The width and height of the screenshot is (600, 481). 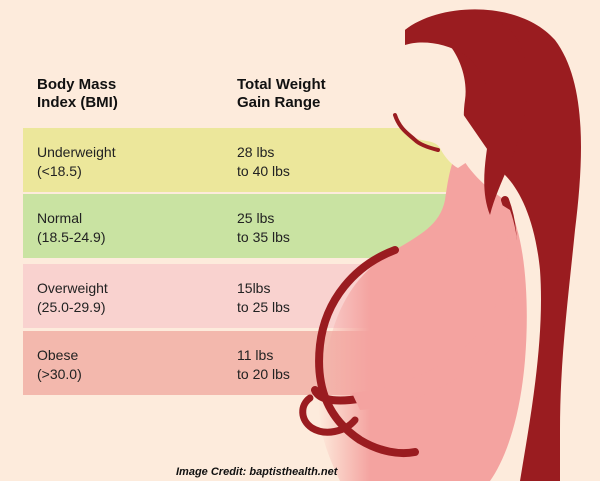 I want to click on bmi-category: Overweight (25.0-29.9), so click(x=72, y=297).